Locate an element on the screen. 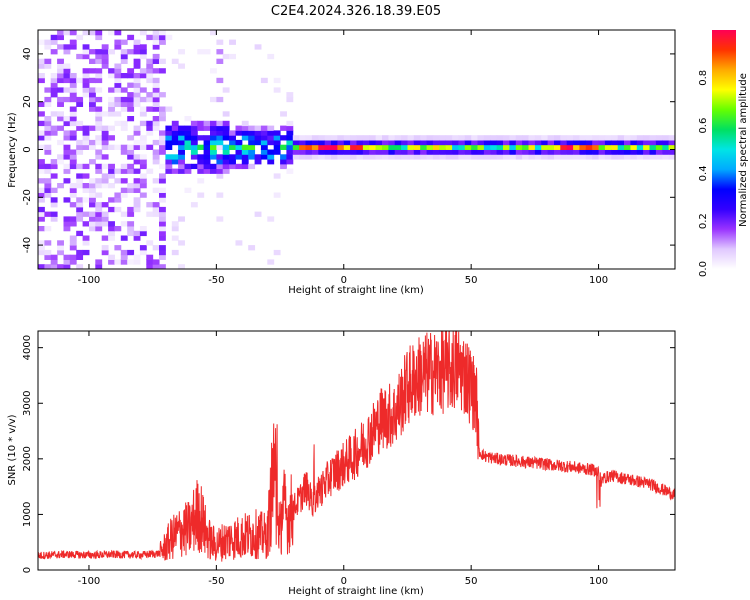 Image resolution: width=750 pixels, height=600 pixels. colorbar-tick-label: 0.8 is located at coordinates (703, 78).